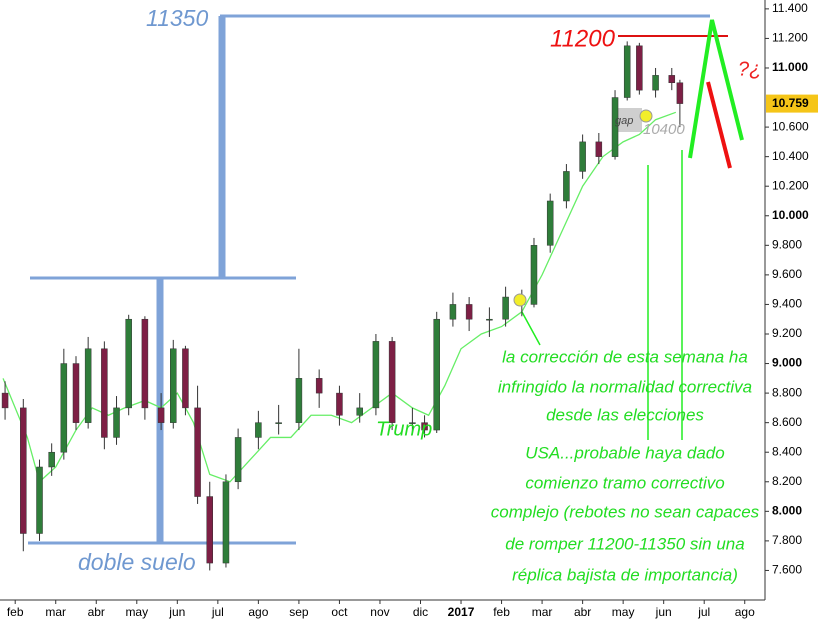 This screenshot has width=826, height=632. Describe the element at coordinates (787, 451) in the screenshot. I see `y-tick-label: 8.400` at that location.